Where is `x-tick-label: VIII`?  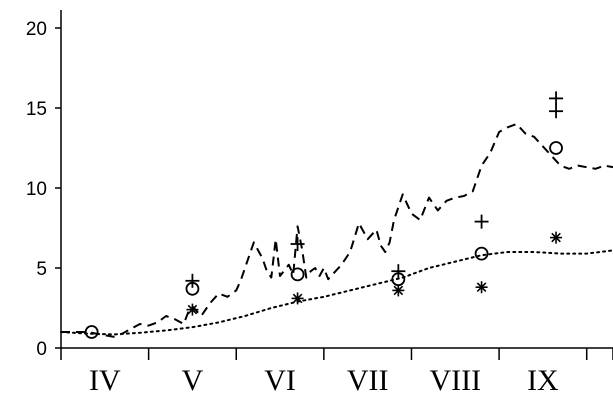
x-tick-label: VIII is located at coordinates (455, 380).